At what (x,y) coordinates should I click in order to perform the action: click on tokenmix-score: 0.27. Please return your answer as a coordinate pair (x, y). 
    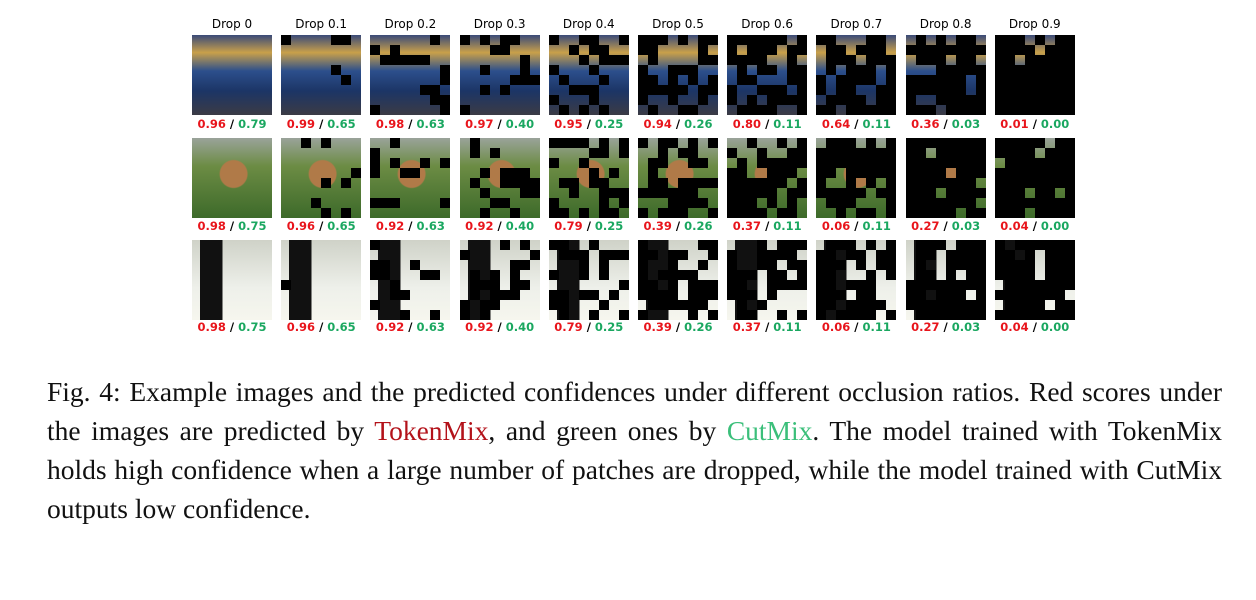
    Looking at the image, I should click on (925, 327).